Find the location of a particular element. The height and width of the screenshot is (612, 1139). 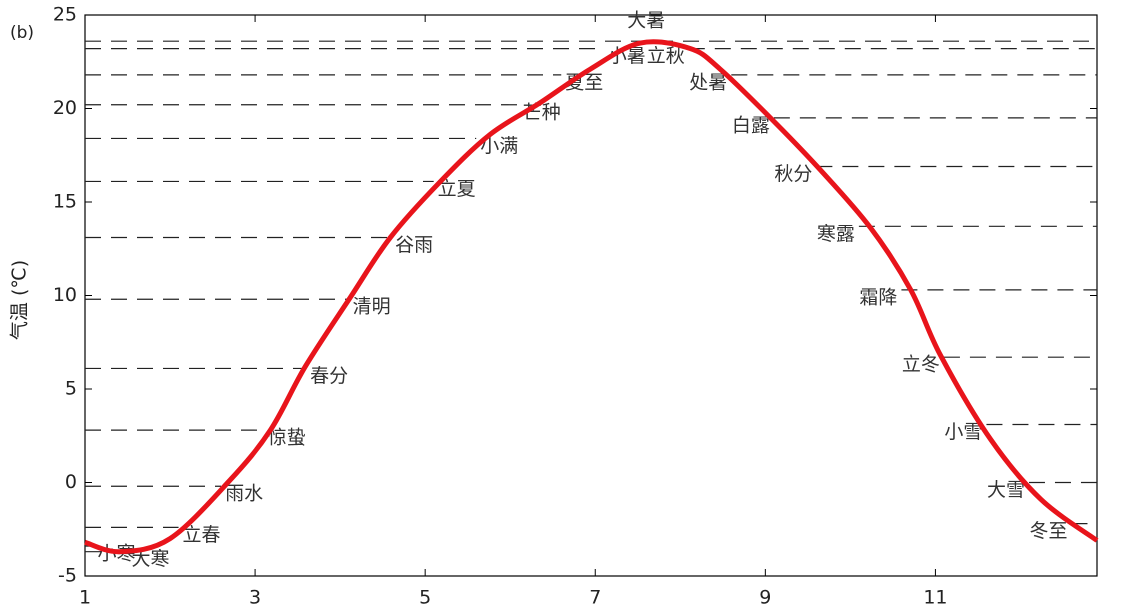

term-label: 大暑 is located at coordinates (646, 21).